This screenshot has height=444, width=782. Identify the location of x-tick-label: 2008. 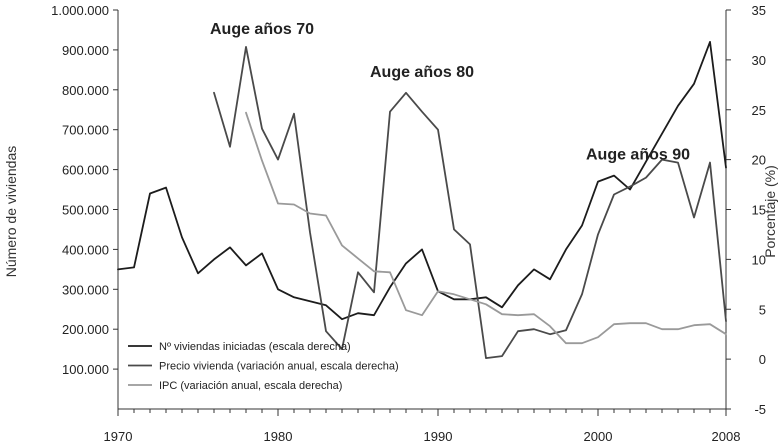
(726, 436).